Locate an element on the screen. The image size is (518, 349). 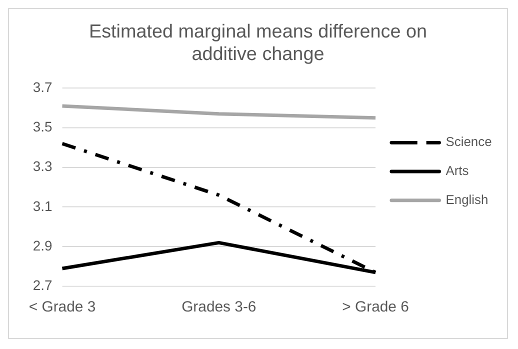
legend-label: English is located at coordinates (467, 199).